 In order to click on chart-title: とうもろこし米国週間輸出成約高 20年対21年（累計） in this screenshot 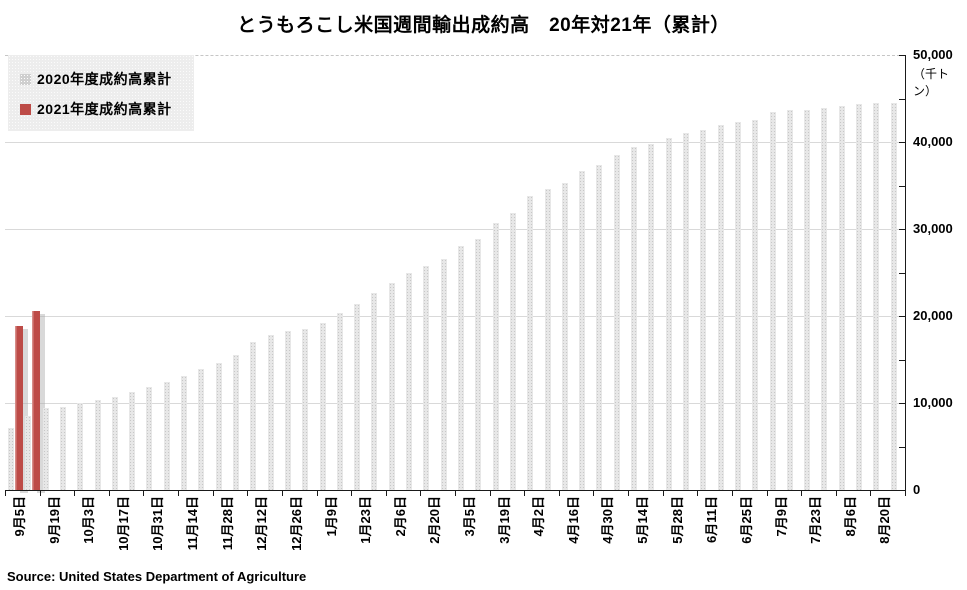, I will do `click(483, 25)`.